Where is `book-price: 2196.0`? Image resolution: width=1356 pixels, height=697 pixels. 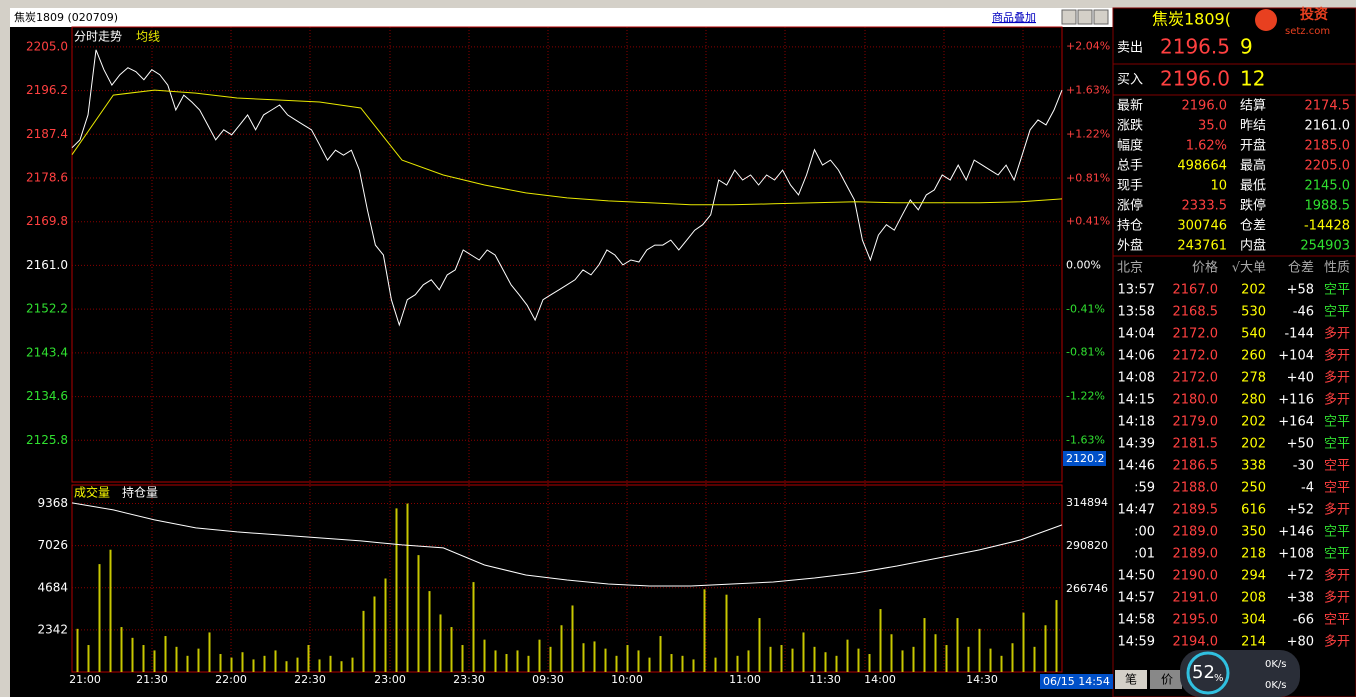
book-price: 2196.0 is located at coordinates (1195, 79).